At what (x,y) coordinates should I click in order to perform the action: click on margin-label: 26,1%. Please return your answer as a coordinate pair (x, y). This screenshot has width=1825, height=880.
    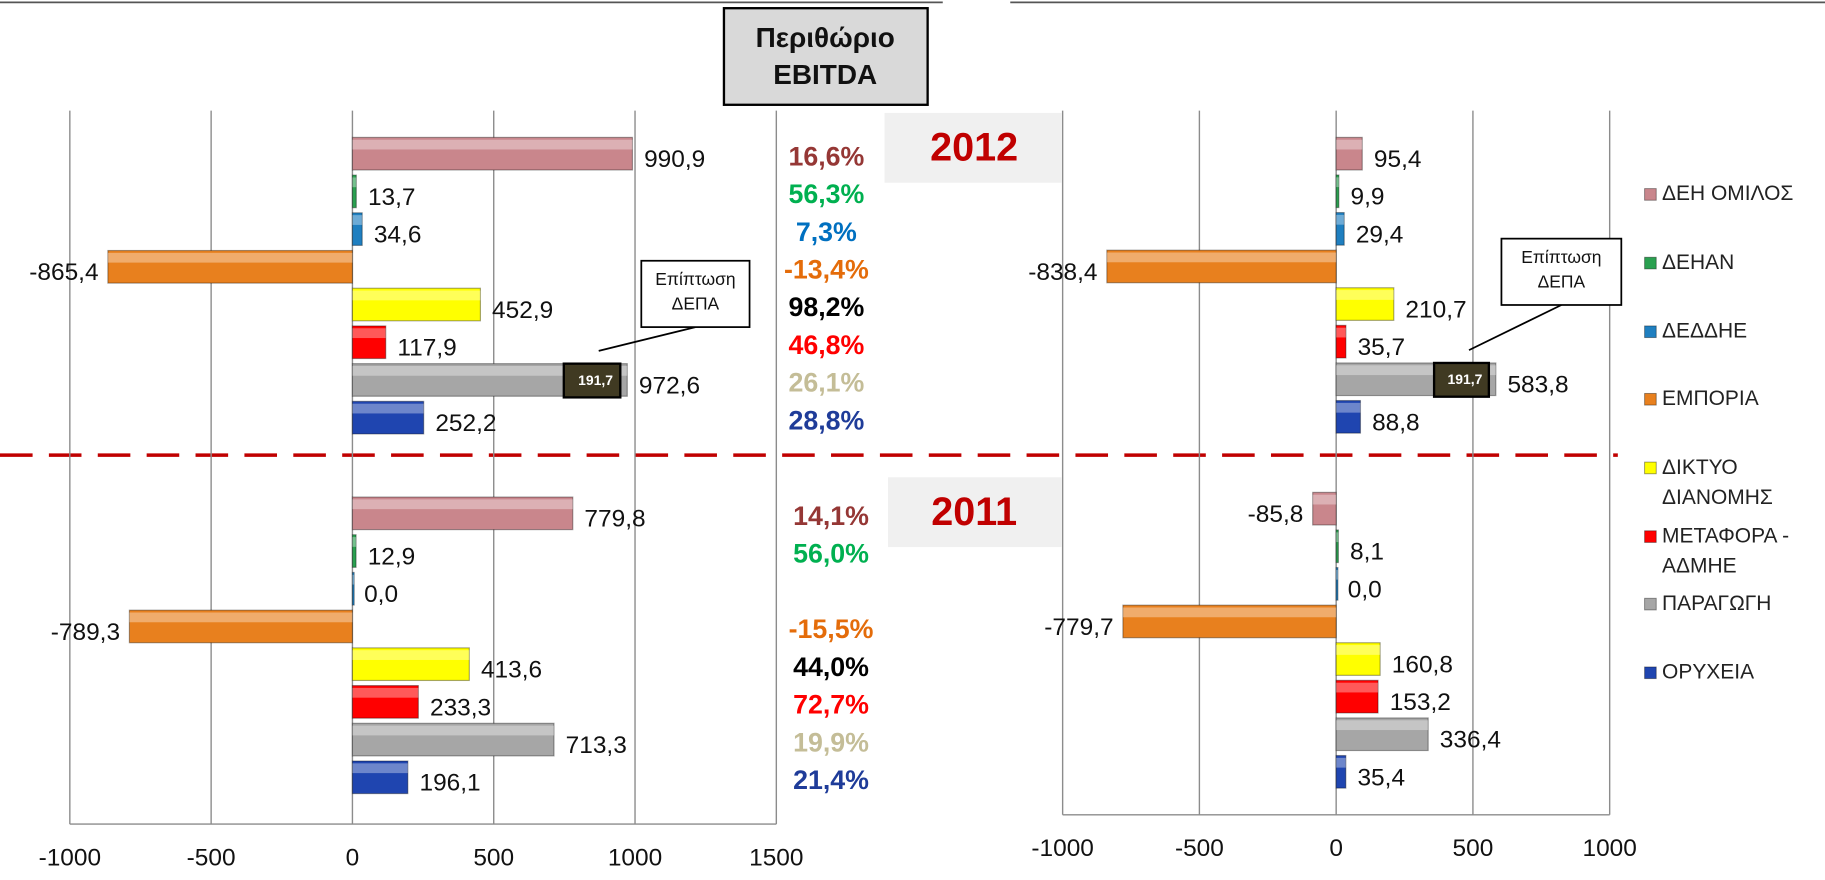
    Looking at the image, I should click on (826, 383).